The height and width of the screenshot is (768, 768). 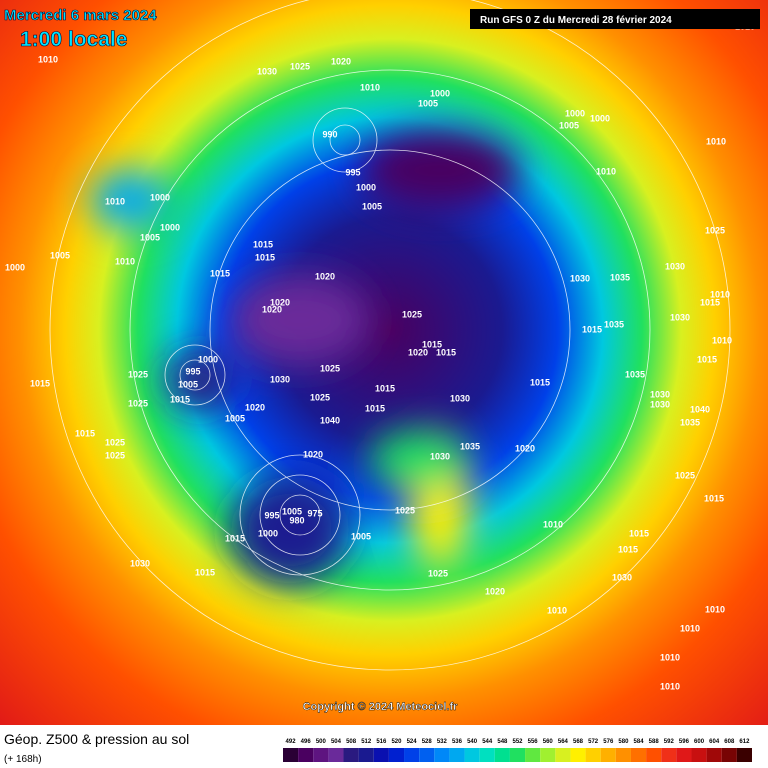 What do you see at coordinates (563, 742) in the screenshot?
I see `legend-tick-label: 564` at bounding box center [563, 742].